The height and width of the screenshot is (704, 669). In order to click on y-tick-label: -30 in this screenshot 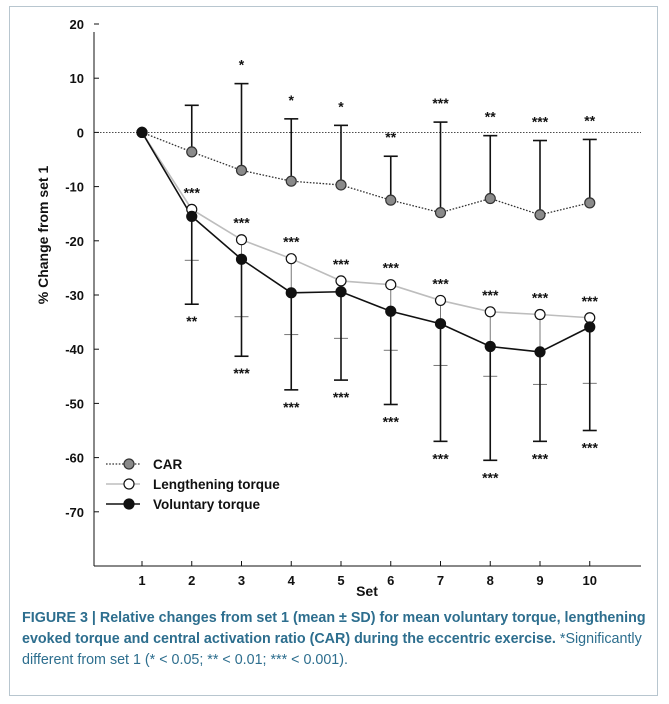, I will do `click(74, 295)`.